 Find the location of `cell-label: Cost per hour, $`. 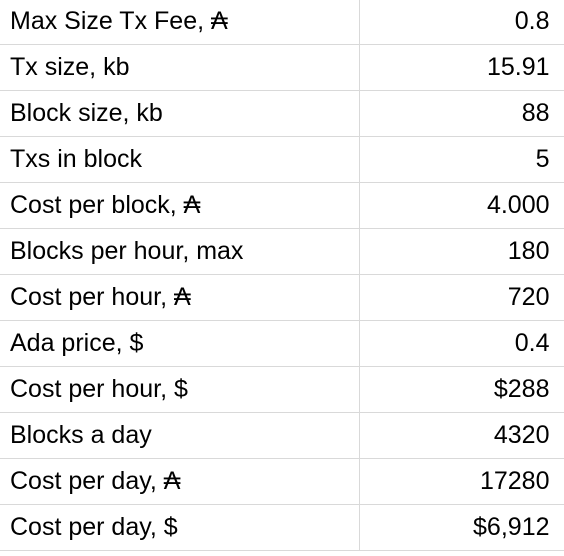

cell-label: Cost per hour, $ is located at coordinates (180, 389).